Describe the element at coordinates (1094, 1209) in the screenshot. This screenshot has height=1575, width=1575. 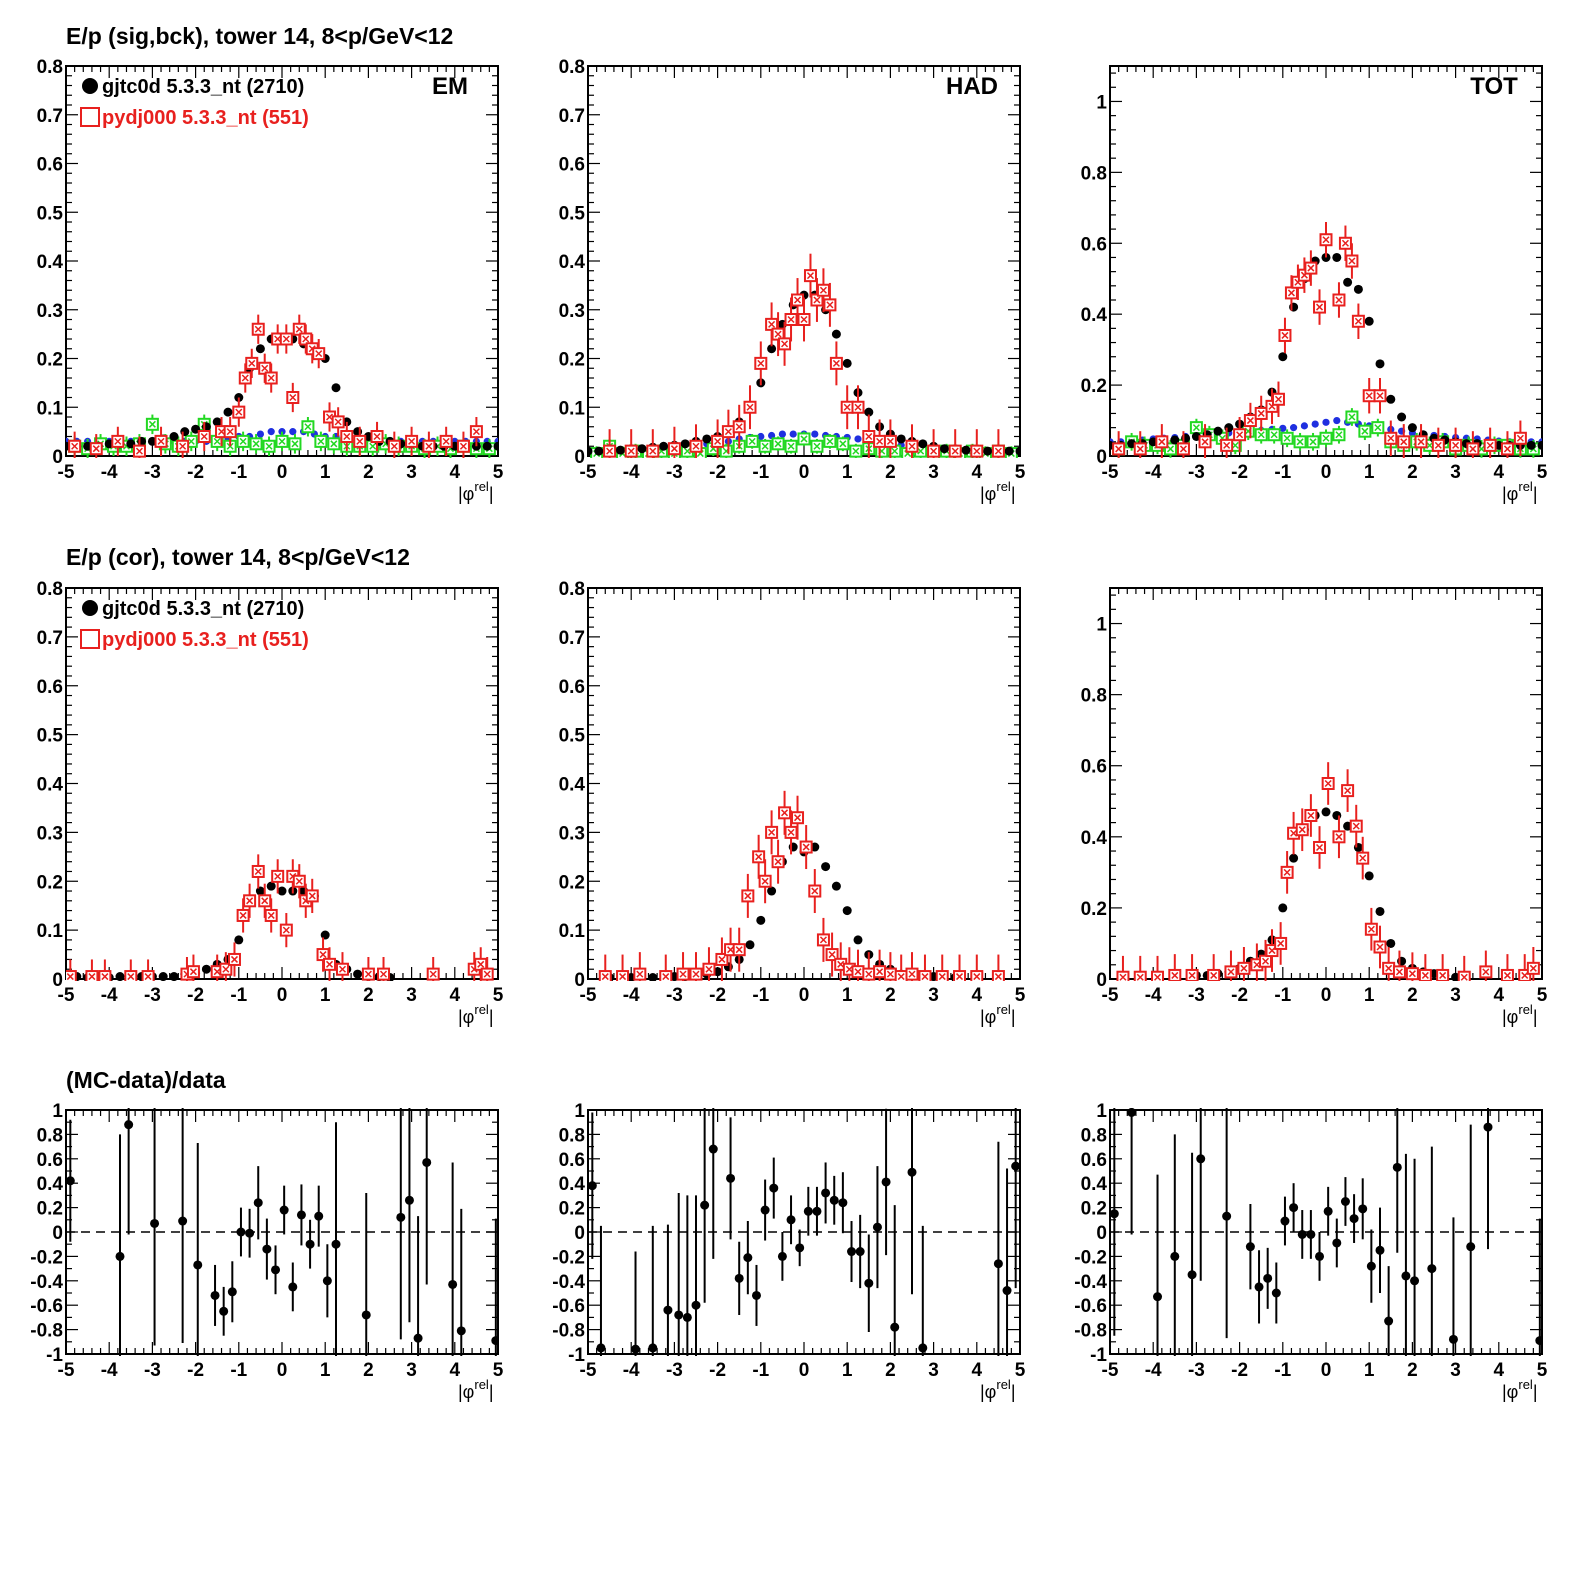
I see `y-tick-label: 0.2` at that location.